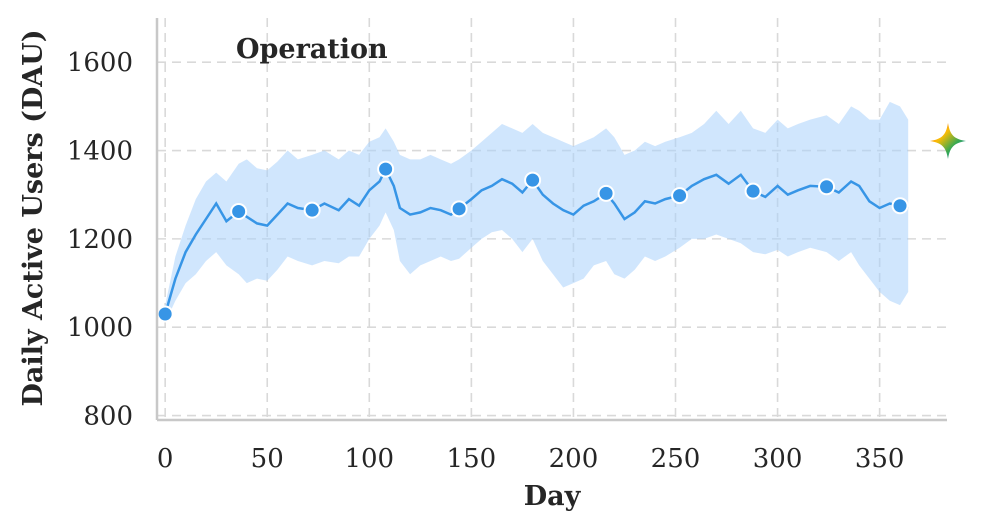 Image resolution: width=997 pixels, height=531 pixels. Describe the element at coordinates (165, 459) in the screenshot. I see `x-tick-label: 0` at that location.